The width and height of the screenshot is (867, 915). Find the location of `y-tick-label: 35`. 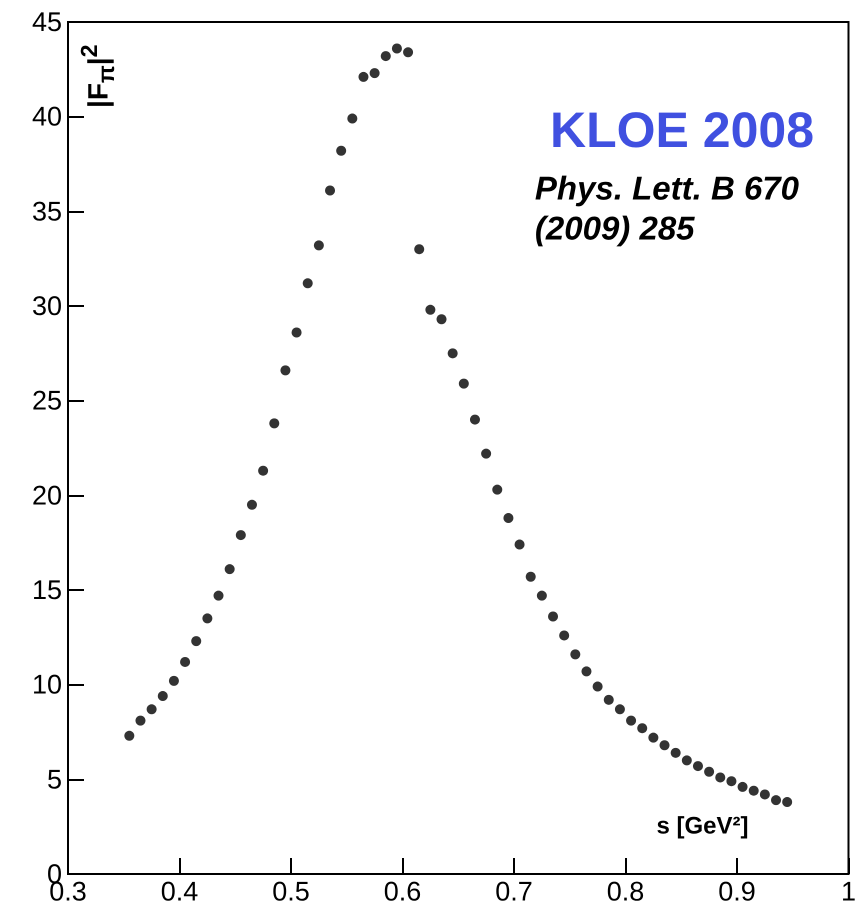

y-tick-label: 35 is located at coordinates (47, 211).